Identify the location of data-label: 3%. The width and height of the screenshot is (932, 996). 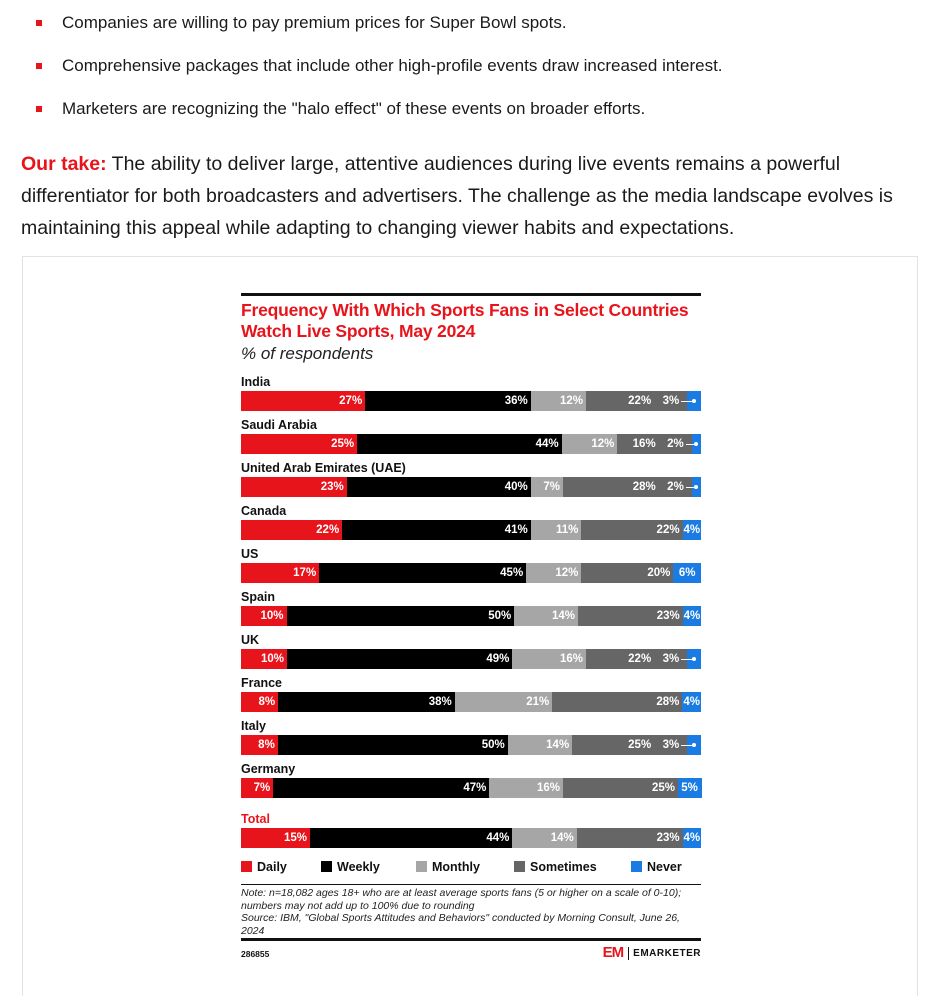
(671, 659).